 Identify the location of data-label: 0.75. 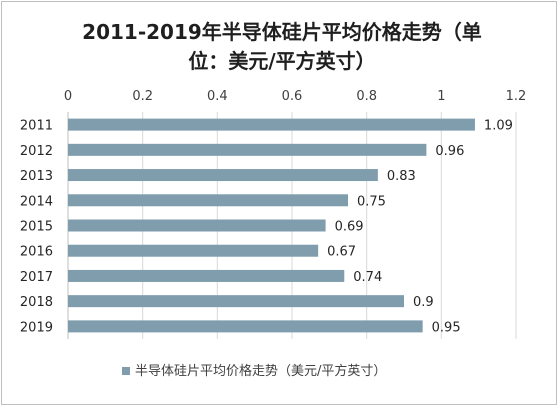
(371, 201).